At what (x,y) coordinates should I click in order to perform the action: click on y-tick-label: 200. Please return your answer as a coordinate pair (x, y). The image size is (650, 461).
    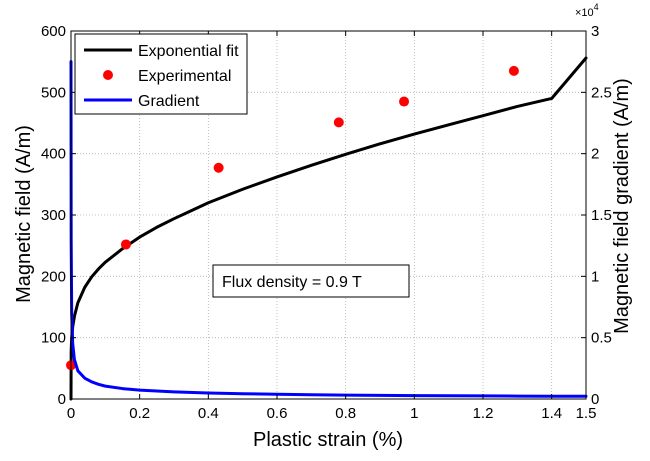
    Looking at the image, I should click on (53, 276).